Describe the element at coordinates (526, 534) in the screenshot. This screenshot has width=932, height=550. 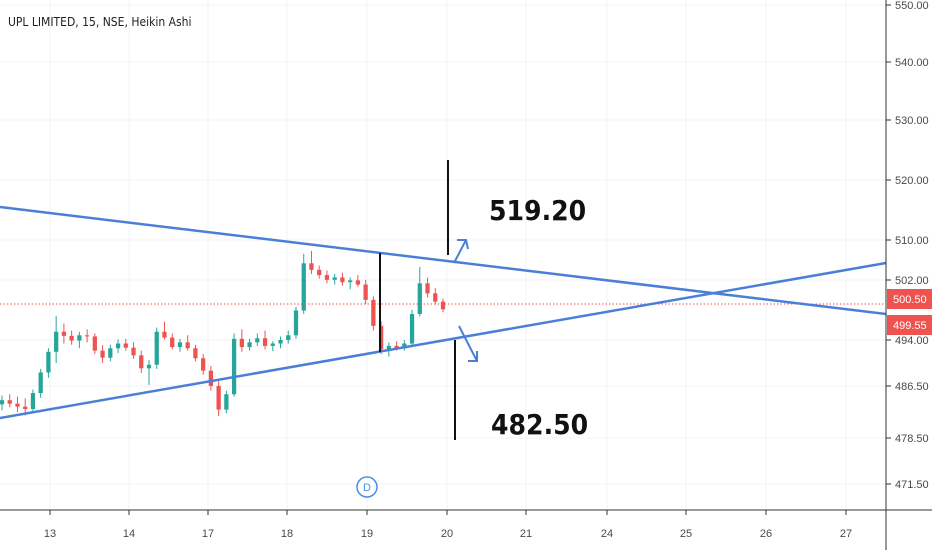
I see `x-tick-label: 21` at that location.